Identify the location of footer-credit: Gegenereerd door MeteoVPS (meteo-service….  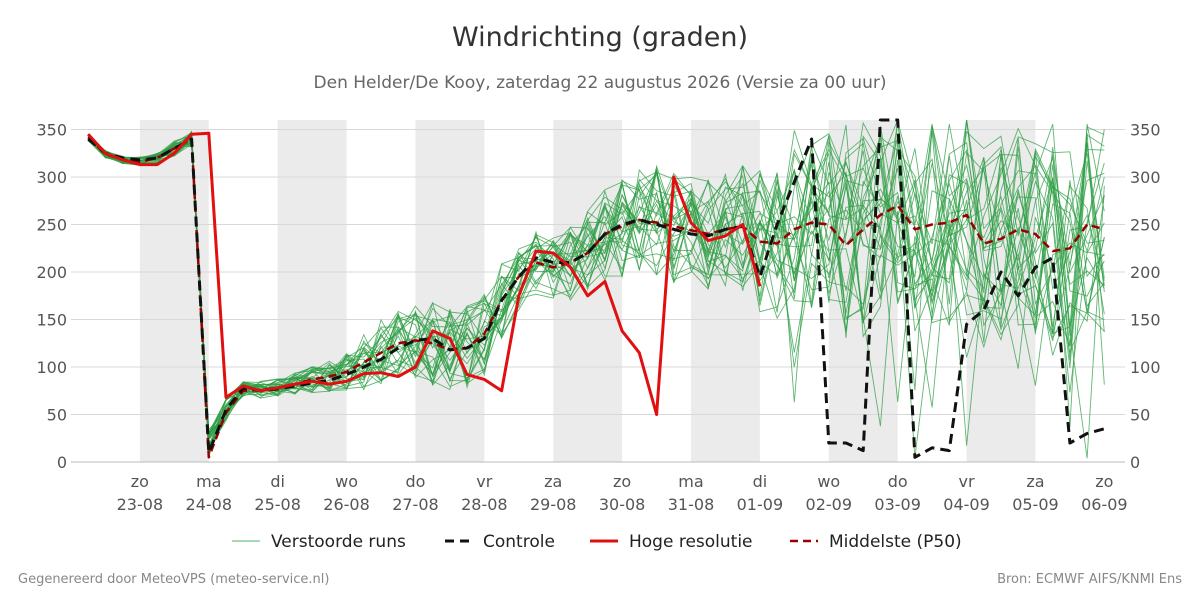
(174, 579).